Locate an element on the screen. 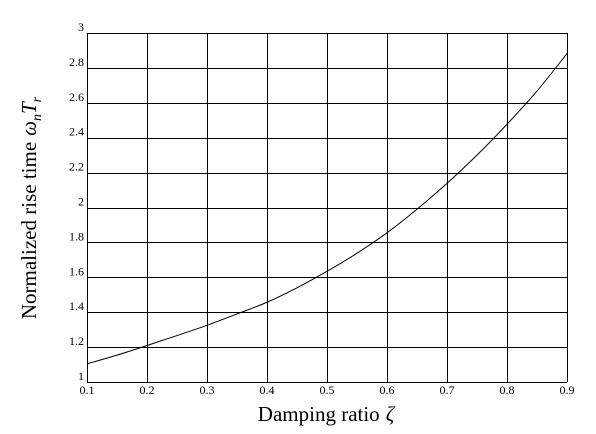 This screenshot has width=596, height=434. x-axis-title-text: Damping ratio is located at coordinates (319, 414).